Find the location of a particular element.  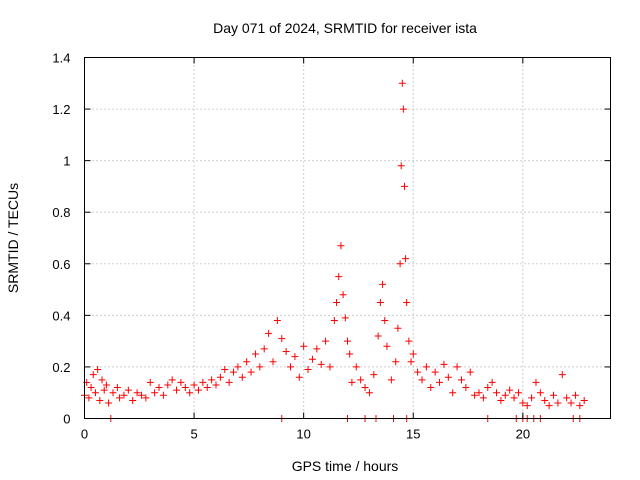

x-tick-label: 0 is located at coordinates (84, 434).